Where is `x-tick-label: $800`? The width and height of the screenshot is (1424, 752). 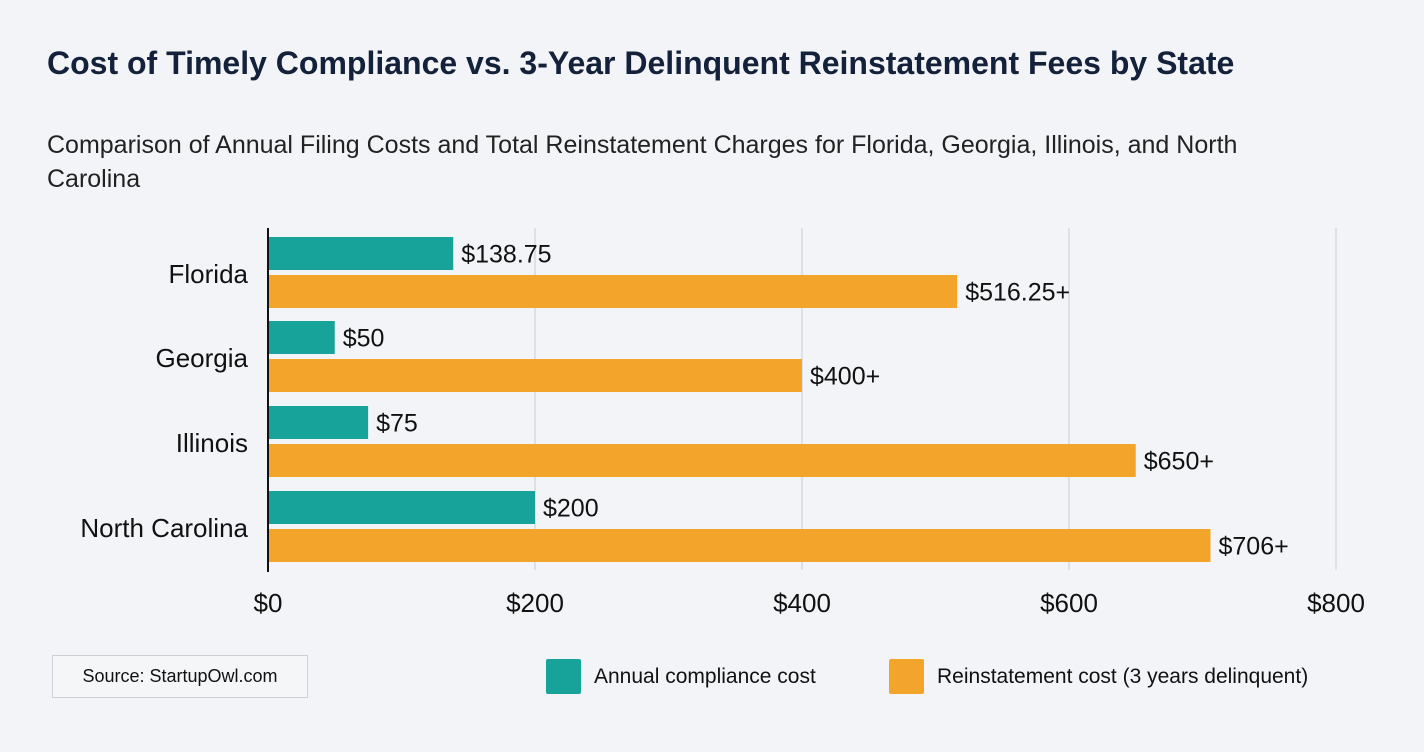
x-tick-label: $800 is located at coordinates (1336, 603).